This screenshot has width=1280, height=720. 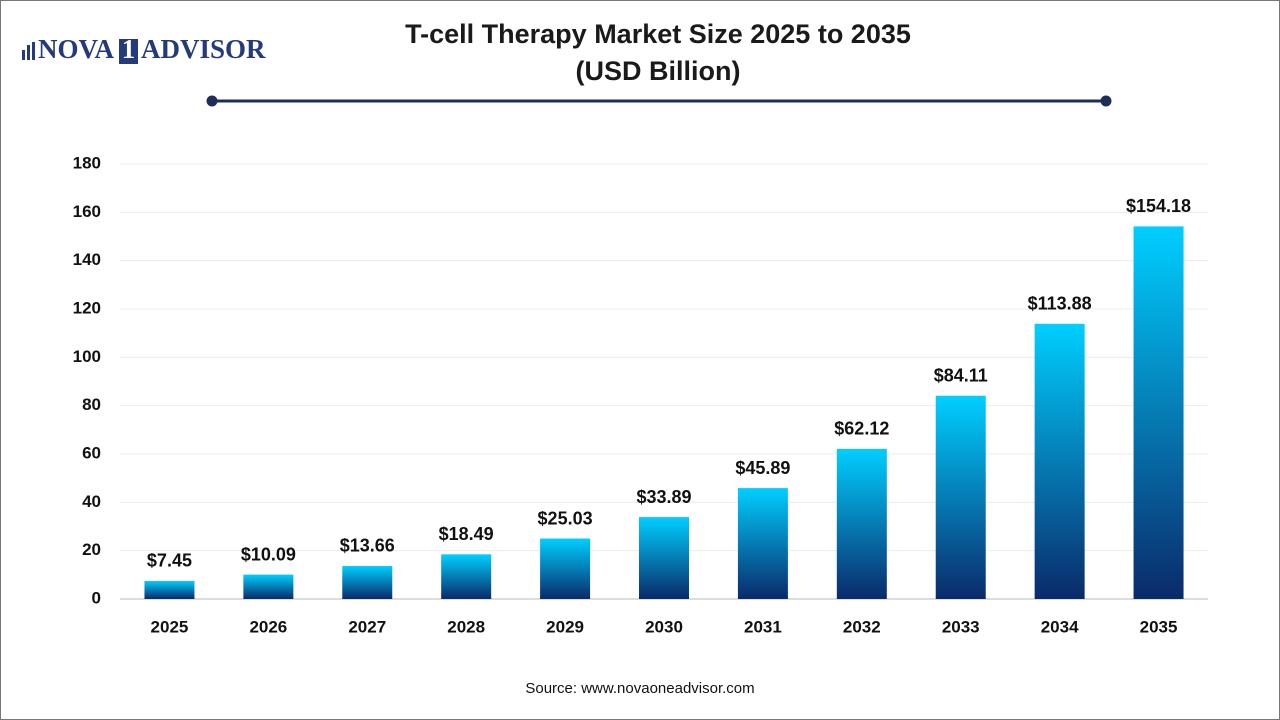 I want to click on logo-text: NOVA, so click(x=76, y=49).